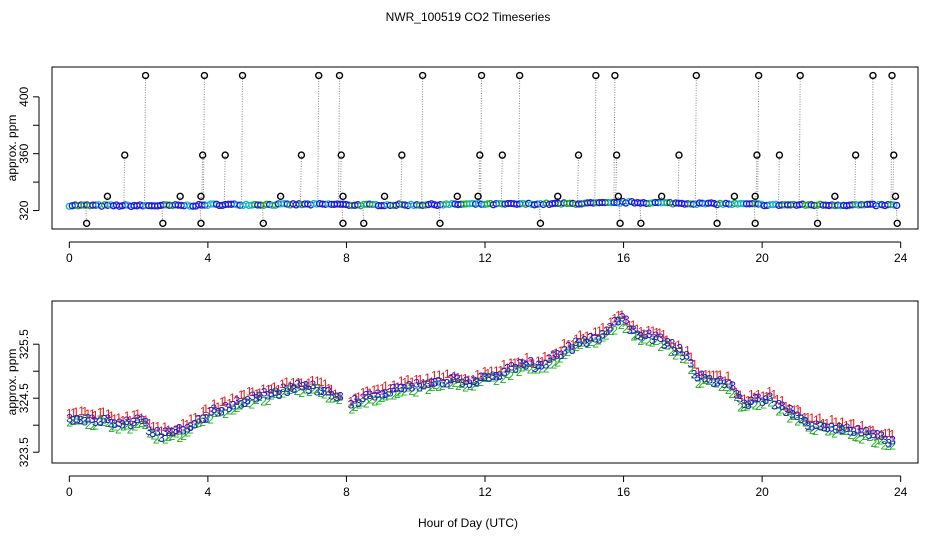  I want to click on y-tick-label: 400, so click(24, 97).